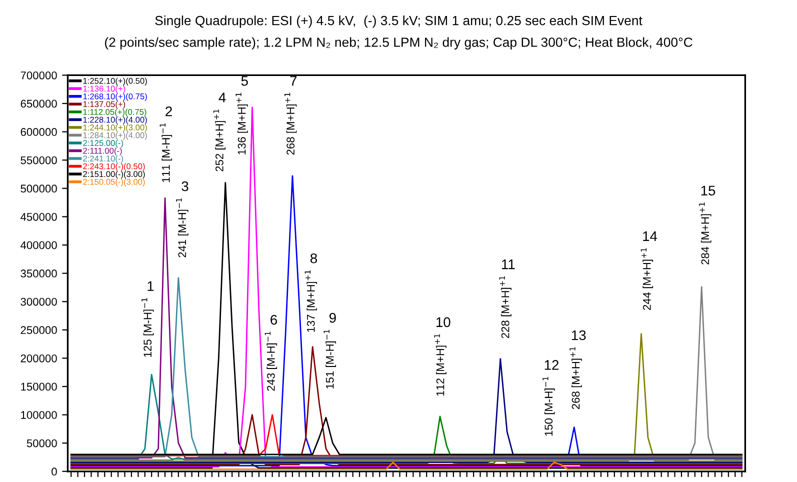  I want to click on y-tick-label: 700000, so click(38, 75).